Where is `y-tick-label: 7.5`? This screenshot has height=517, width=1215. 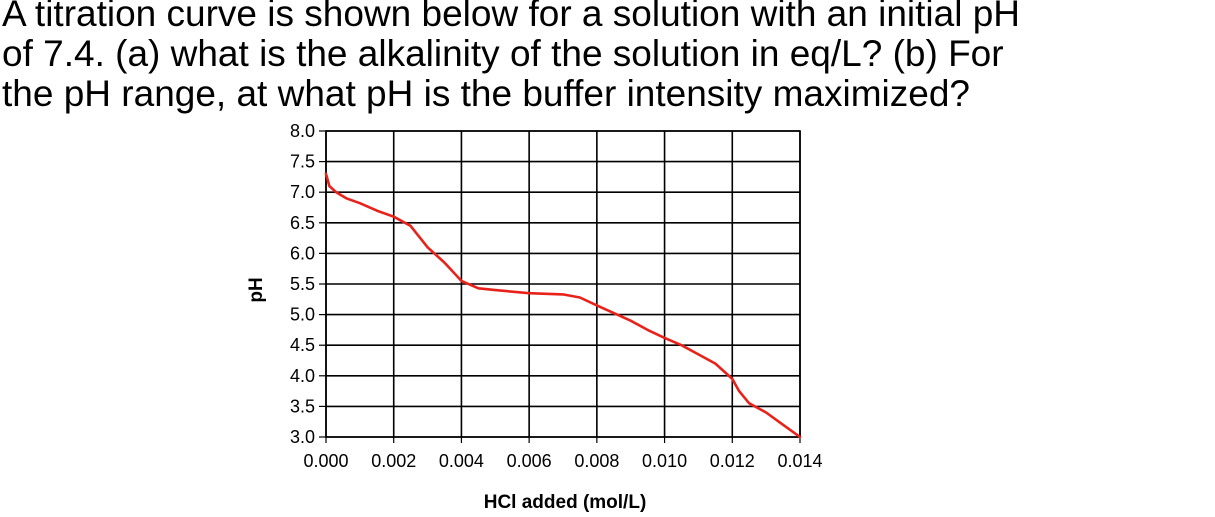 y-tick-label: 7.5 is located at coordinates (302, 162).